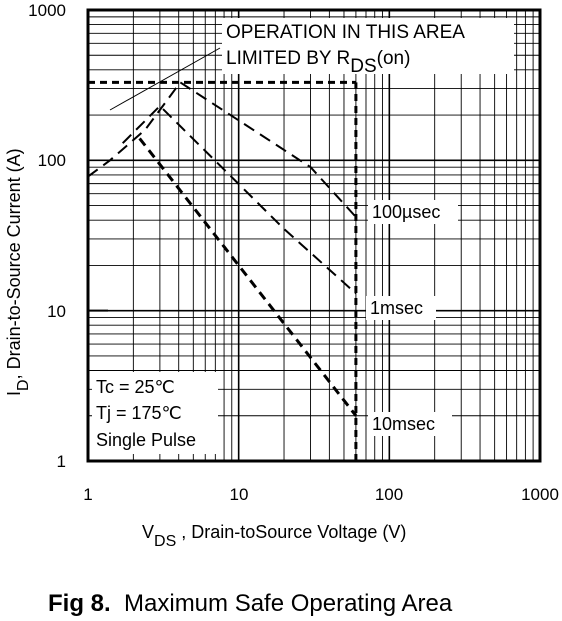 Image resolution: width=562 pixels, height=621 pixels. What do you see at coordinates (23, 385) in the screenshot?
I see `y-axis-label-sub: D` at bounding box center [23, 385].